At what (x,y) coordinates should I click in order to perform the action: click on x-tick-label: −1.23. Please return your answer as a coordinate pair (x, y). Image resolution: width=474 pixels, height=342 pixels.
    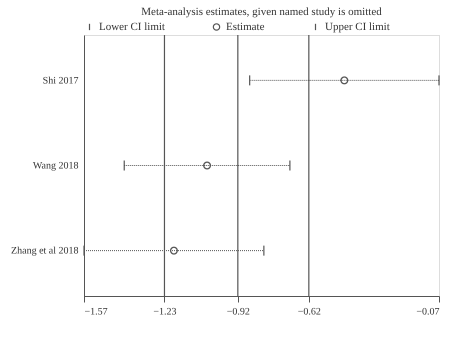
    Looking at the image, I should click on (165, 312).